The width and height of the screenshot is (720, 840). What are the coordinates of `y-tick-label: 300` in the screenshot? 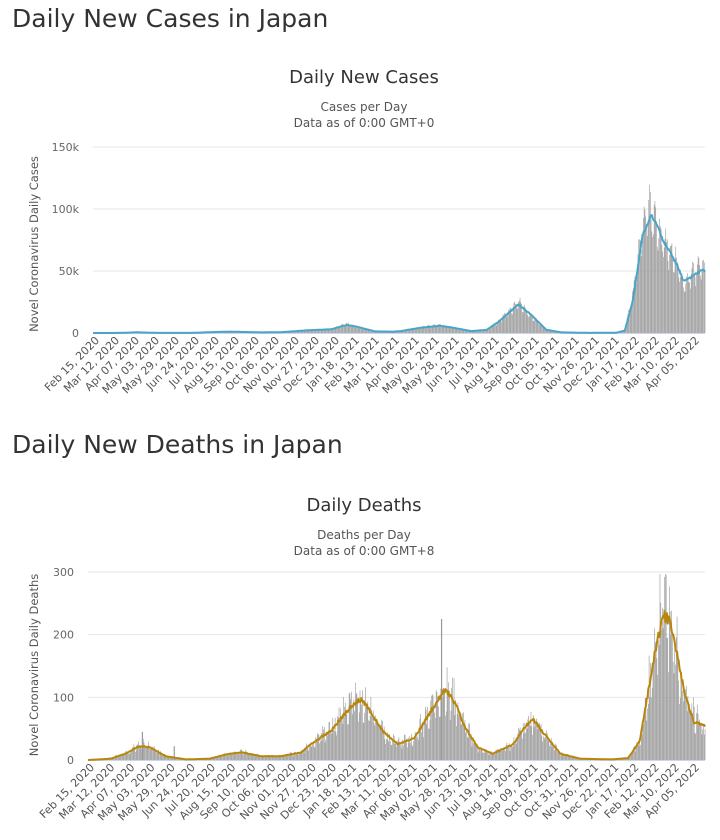 It's located at (63, 572).